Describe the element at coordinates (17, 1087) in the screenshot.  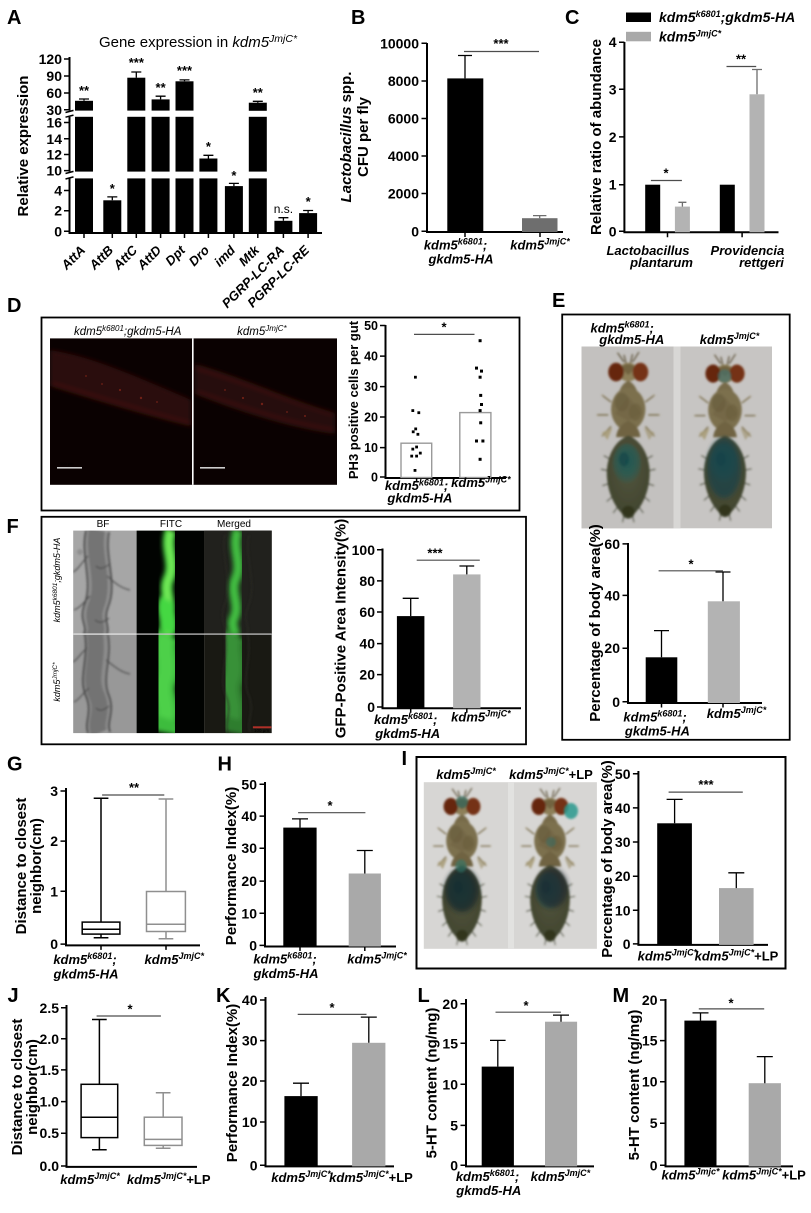
I see `svg-text: Distance to closest` at that location.